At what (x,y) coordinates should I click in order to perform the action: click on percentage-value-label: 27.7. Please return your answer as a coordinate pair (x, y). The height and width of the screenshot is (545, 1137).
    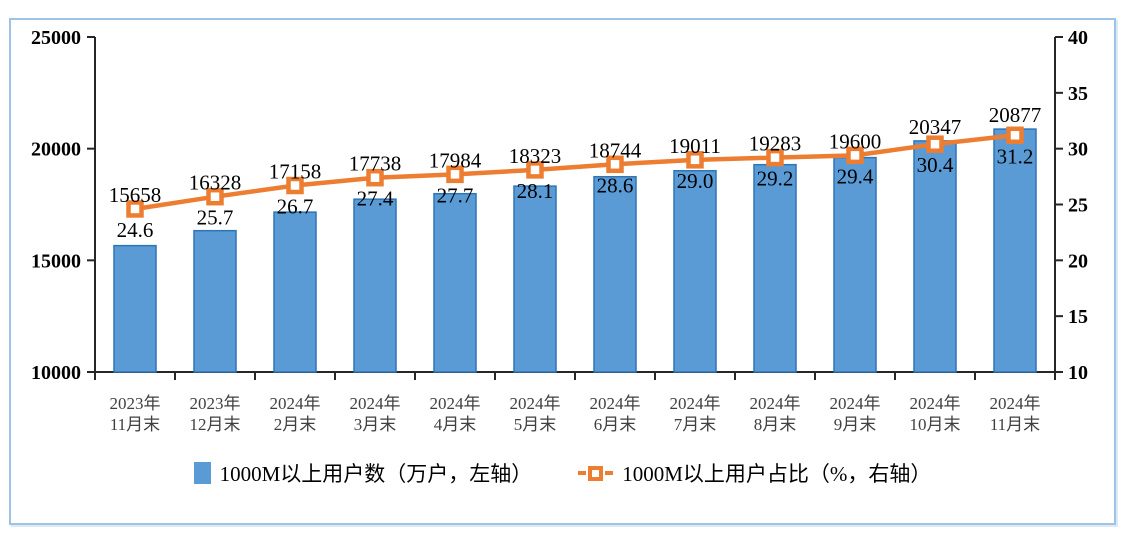
    Looking at the image, I should click on (455, 195).